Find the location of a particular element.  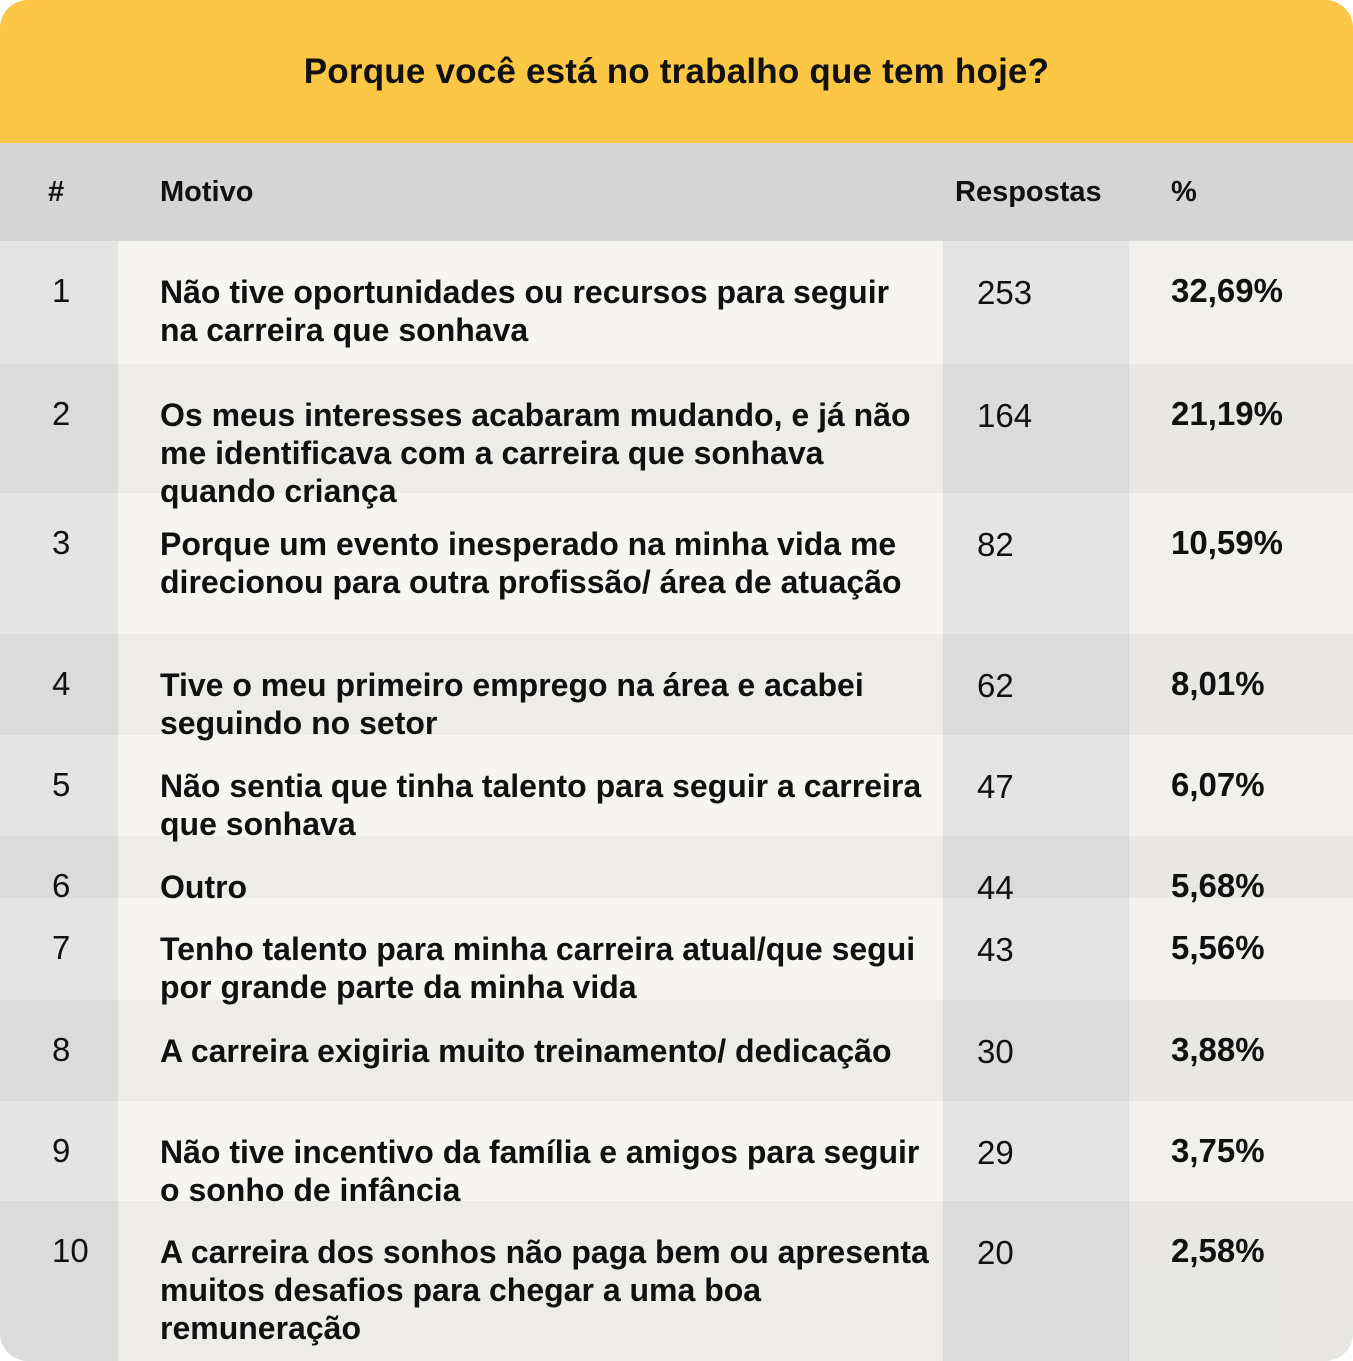

row-number: 2 is located at coordinates (61, 413).